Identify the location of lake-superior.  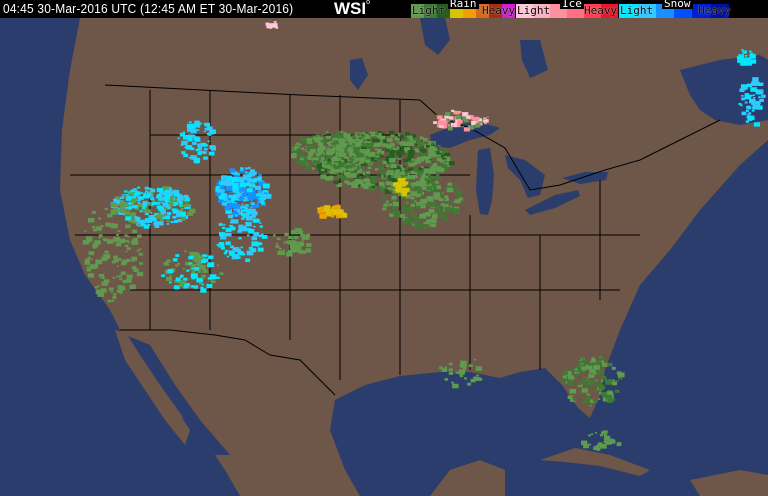
(465, 135).